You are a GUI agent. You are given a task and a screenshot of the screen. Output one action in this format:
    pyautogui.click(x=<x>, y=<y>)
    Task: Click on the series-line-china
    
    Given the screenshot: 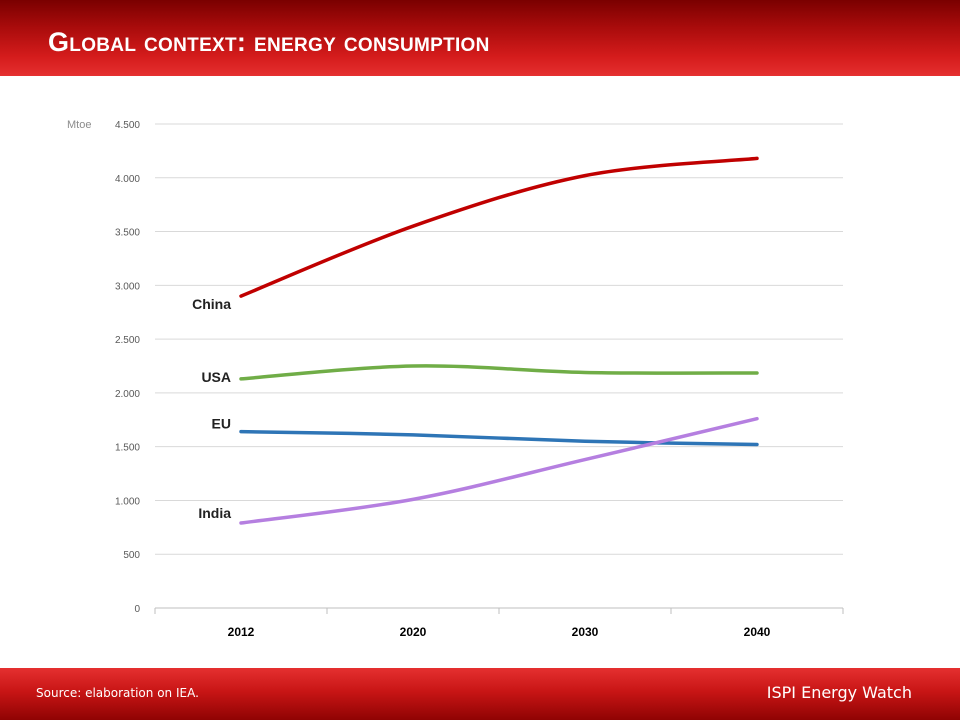 What is the action you would take?
    pyautogui.click(x=499, y=227)
    